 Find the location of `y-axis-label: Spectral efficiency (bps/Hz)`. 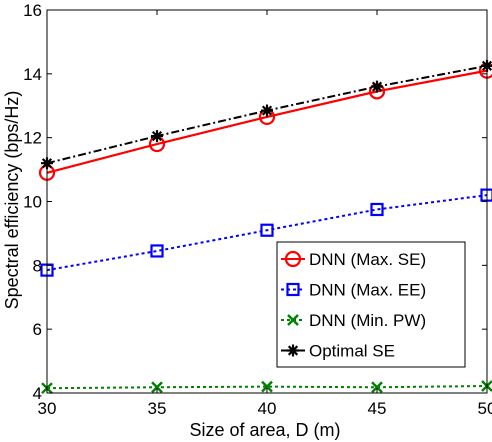

y-axis-label: Spectral efficiency (bps/Hz) is located at coordinates (12, 200).